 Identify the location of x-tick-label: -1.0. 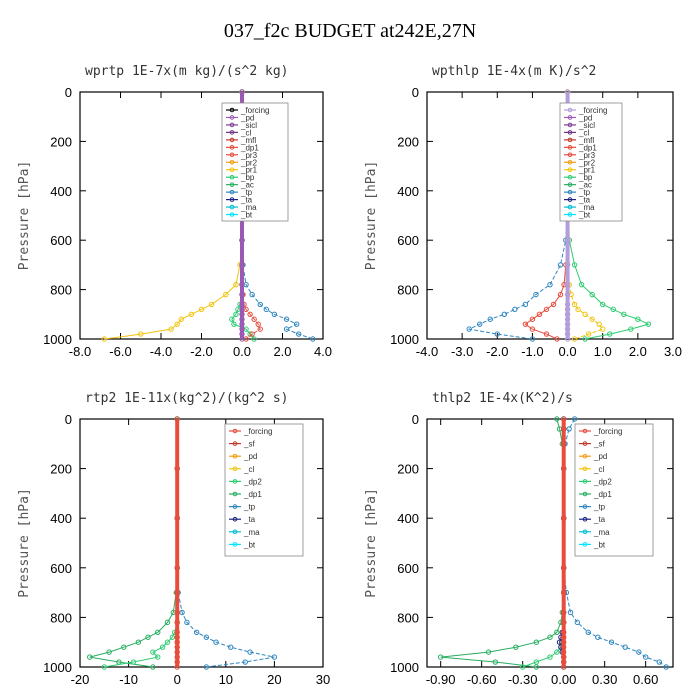
(532, 351).